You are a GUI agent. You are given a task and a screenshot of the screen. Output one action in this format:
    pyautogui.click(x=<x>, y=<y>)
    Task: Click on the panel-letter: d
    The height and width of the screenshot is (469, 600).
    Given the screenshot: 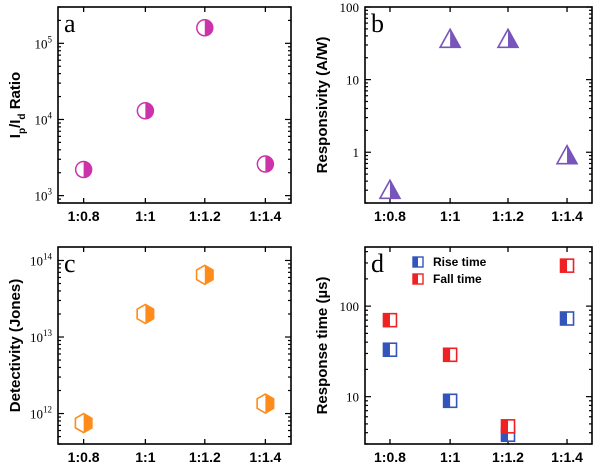 What is the action you would take?
    pyautogui.click(x=377, y=263)
    